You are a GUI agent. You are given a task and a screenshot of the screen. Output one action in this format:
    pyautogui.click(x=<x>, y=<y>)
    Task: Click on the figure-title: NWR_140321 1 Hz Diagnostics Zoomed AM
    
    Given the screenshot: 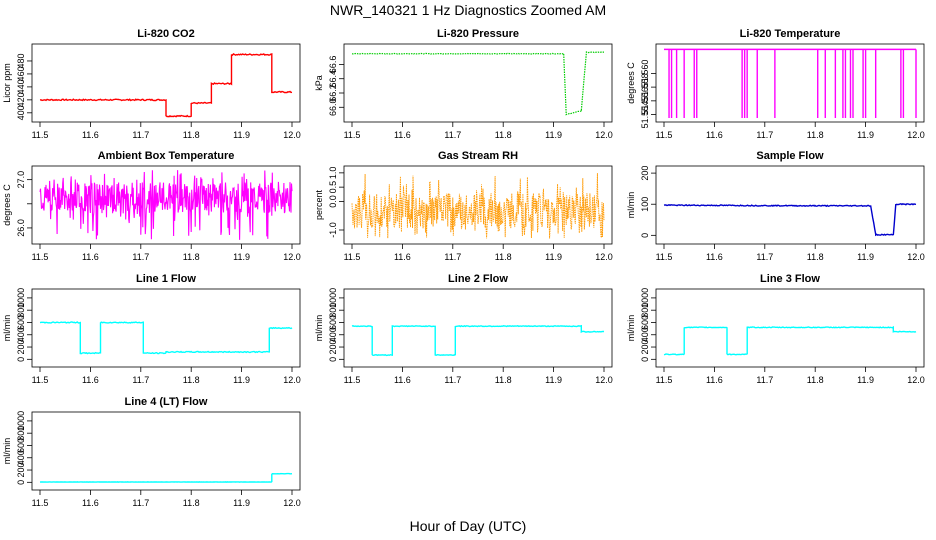 What is the action you would take?
    pyautogui.click(x=468, y=10)
    